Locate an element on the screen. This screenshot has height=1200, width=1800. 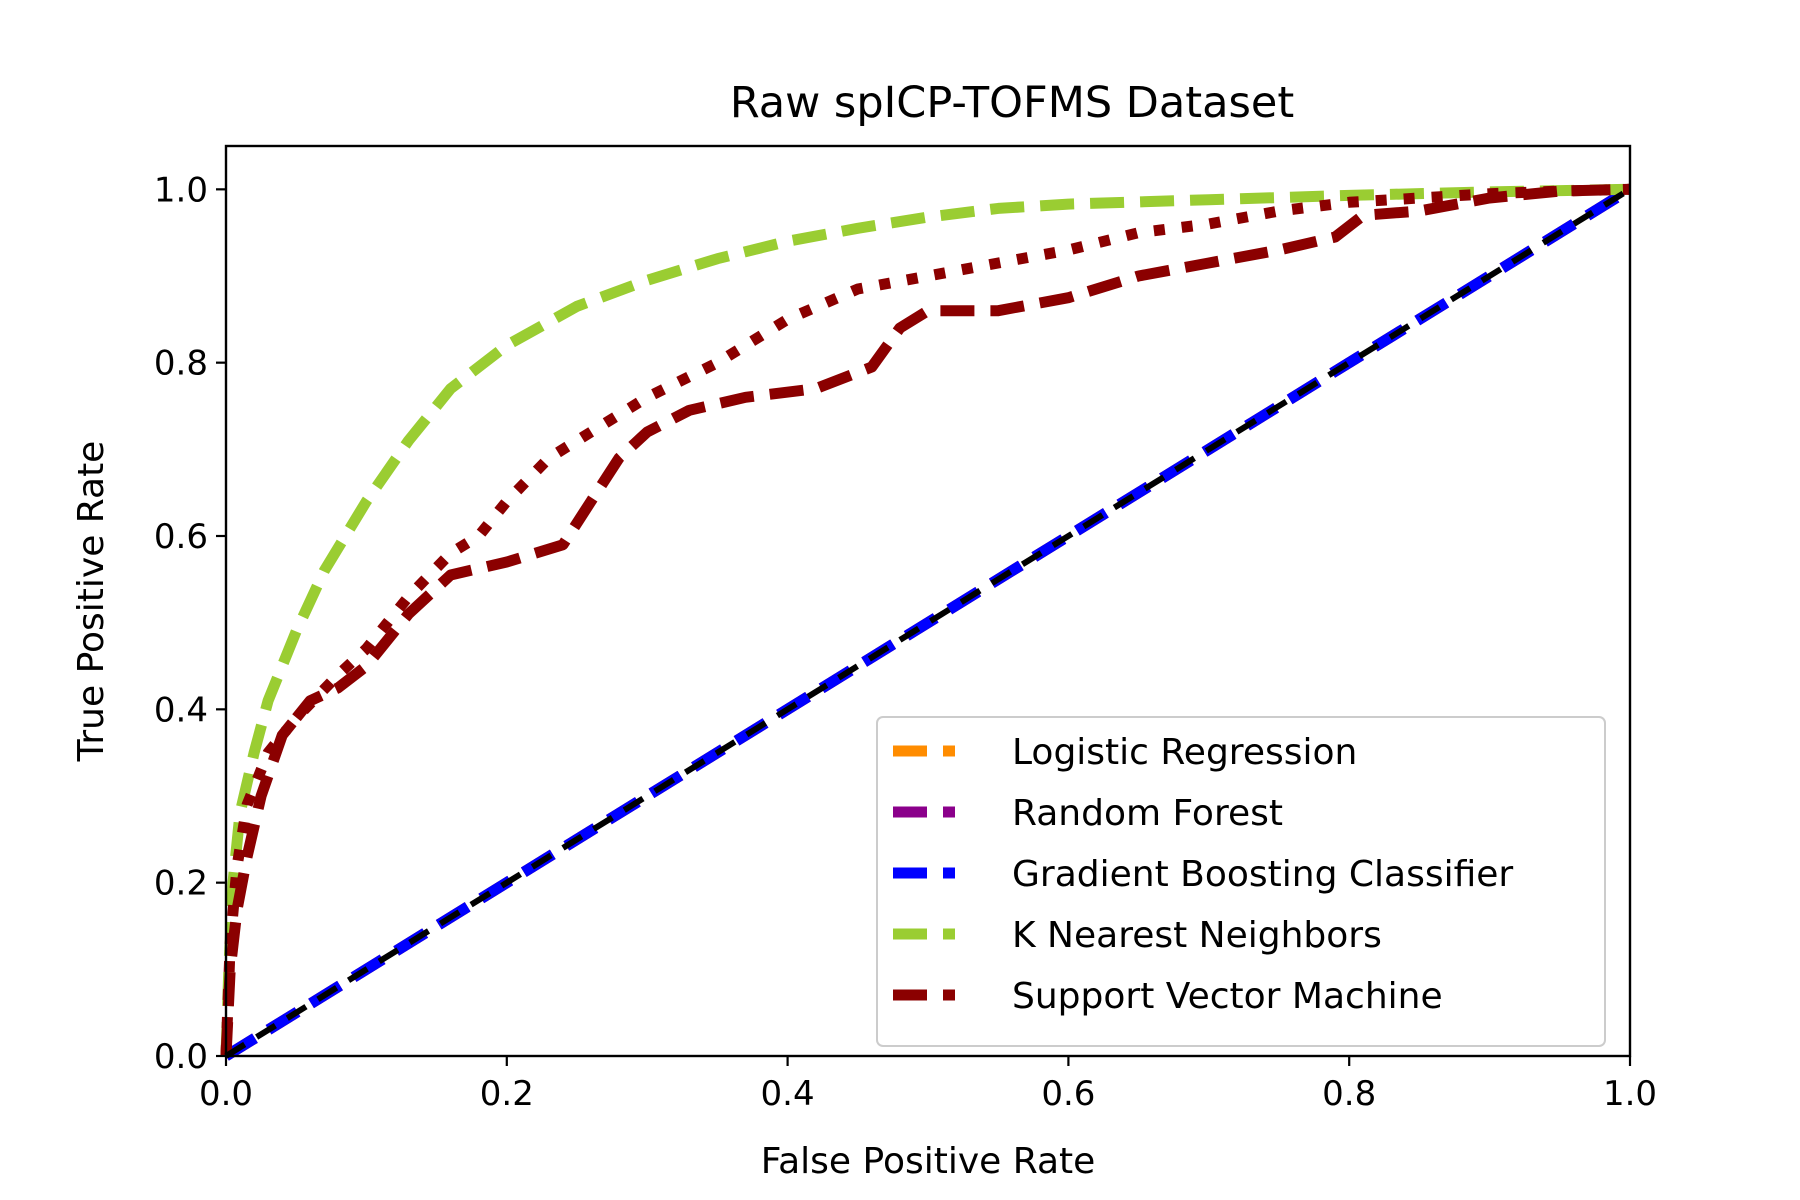
legend-label: Logistic Regression is located at coordinates (1184, 752).